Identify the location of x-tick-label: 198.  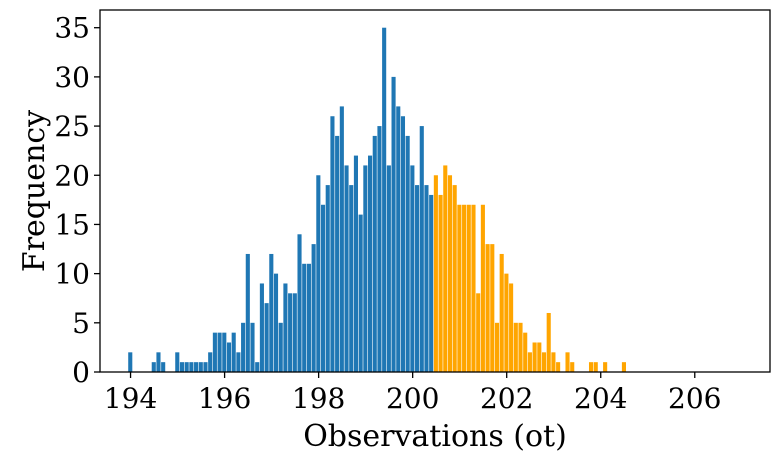
(318, 398).